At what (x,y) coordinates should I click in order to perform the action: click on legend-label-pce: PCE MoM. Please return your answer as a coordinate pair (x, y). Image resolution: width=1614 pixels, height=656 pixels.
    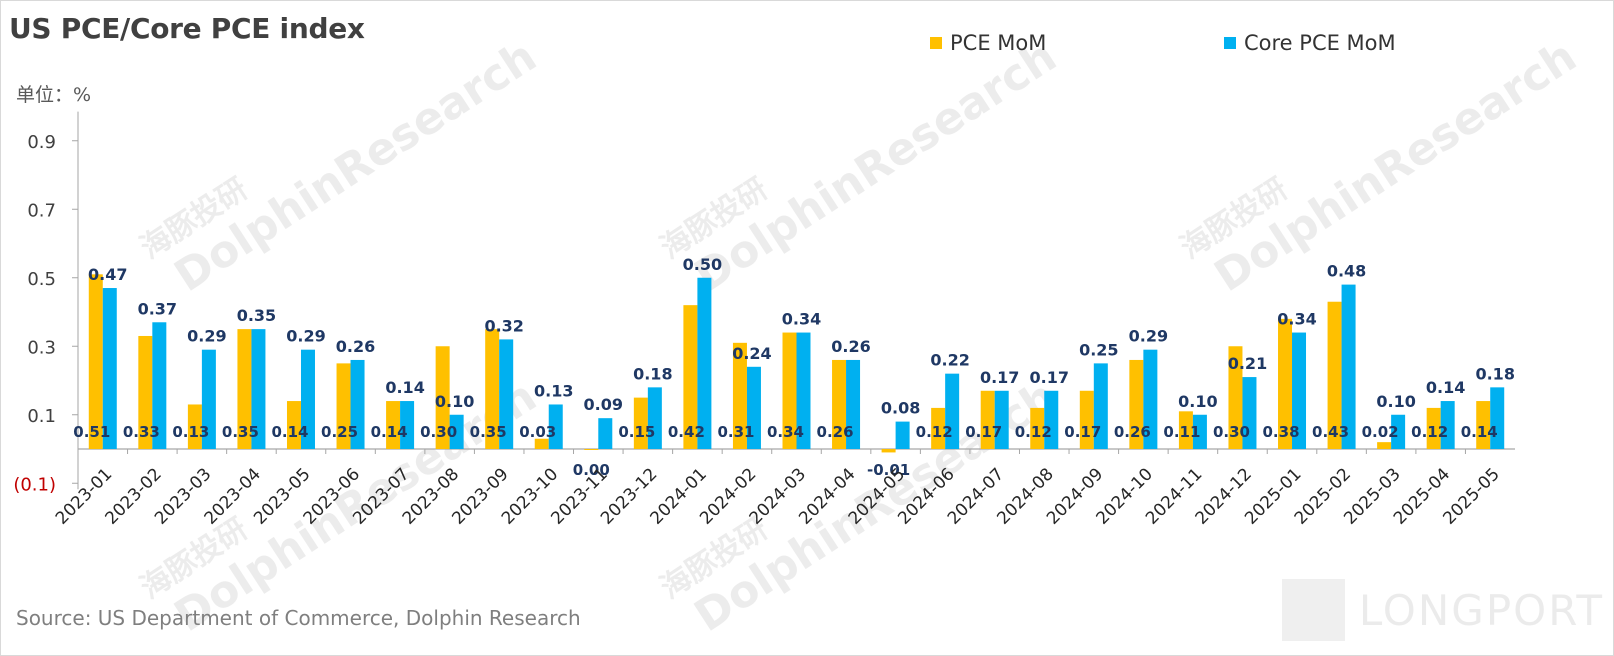
    Looking at the image, I should click on (998, 43).